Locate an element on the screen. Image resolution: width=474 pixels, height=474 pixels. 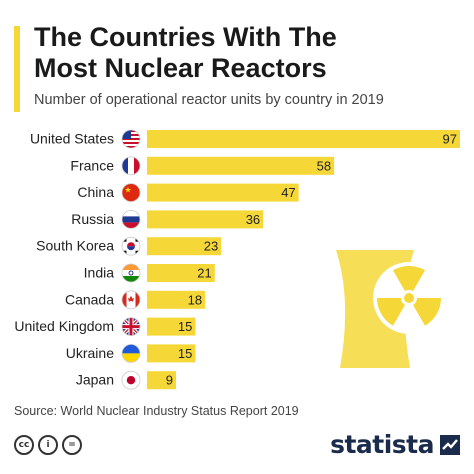
nuclear-reactor-illustration is located at coordinates (390, 309).